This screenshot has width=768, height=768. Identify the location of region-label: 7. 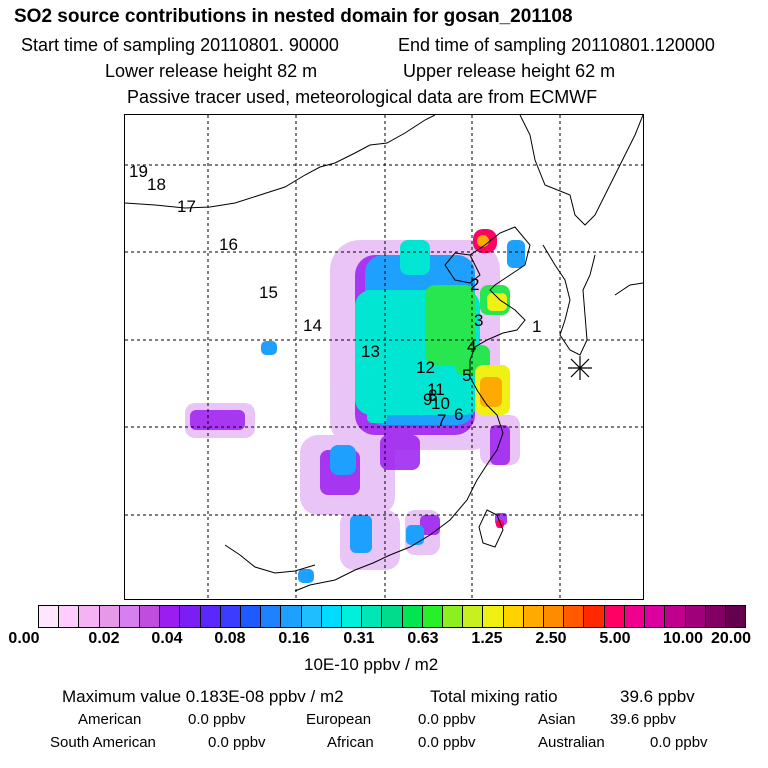
(442, 420).